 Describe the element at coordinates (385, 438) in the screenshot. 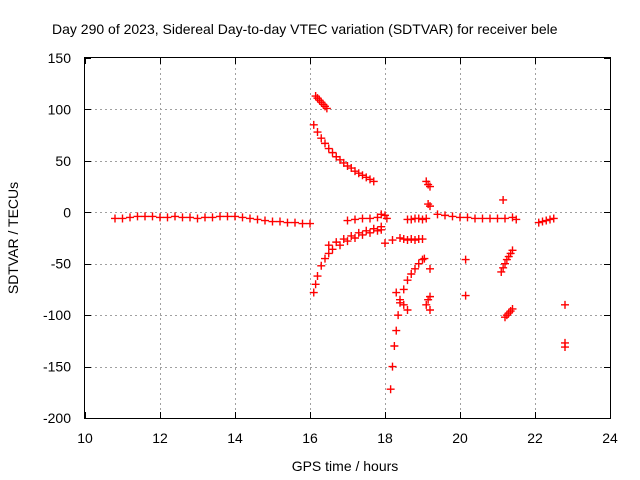

I see `x-tick-label: 18` at that location.